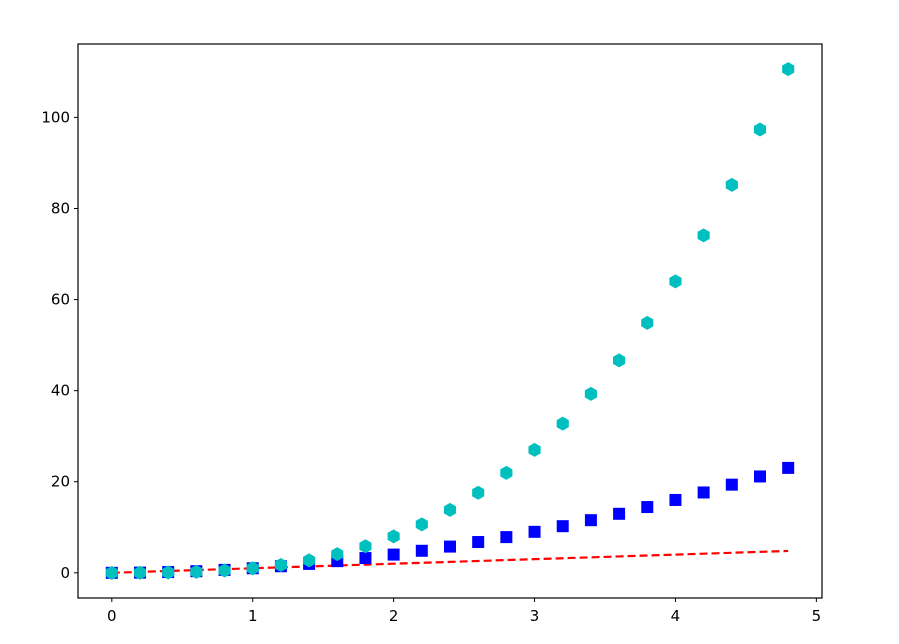 Image resolution: width=899 pixels, height=644 pixels. Describe the element at coordinates (112, 616) in the screenshot. I see `x-tick-label: 0` at that location.